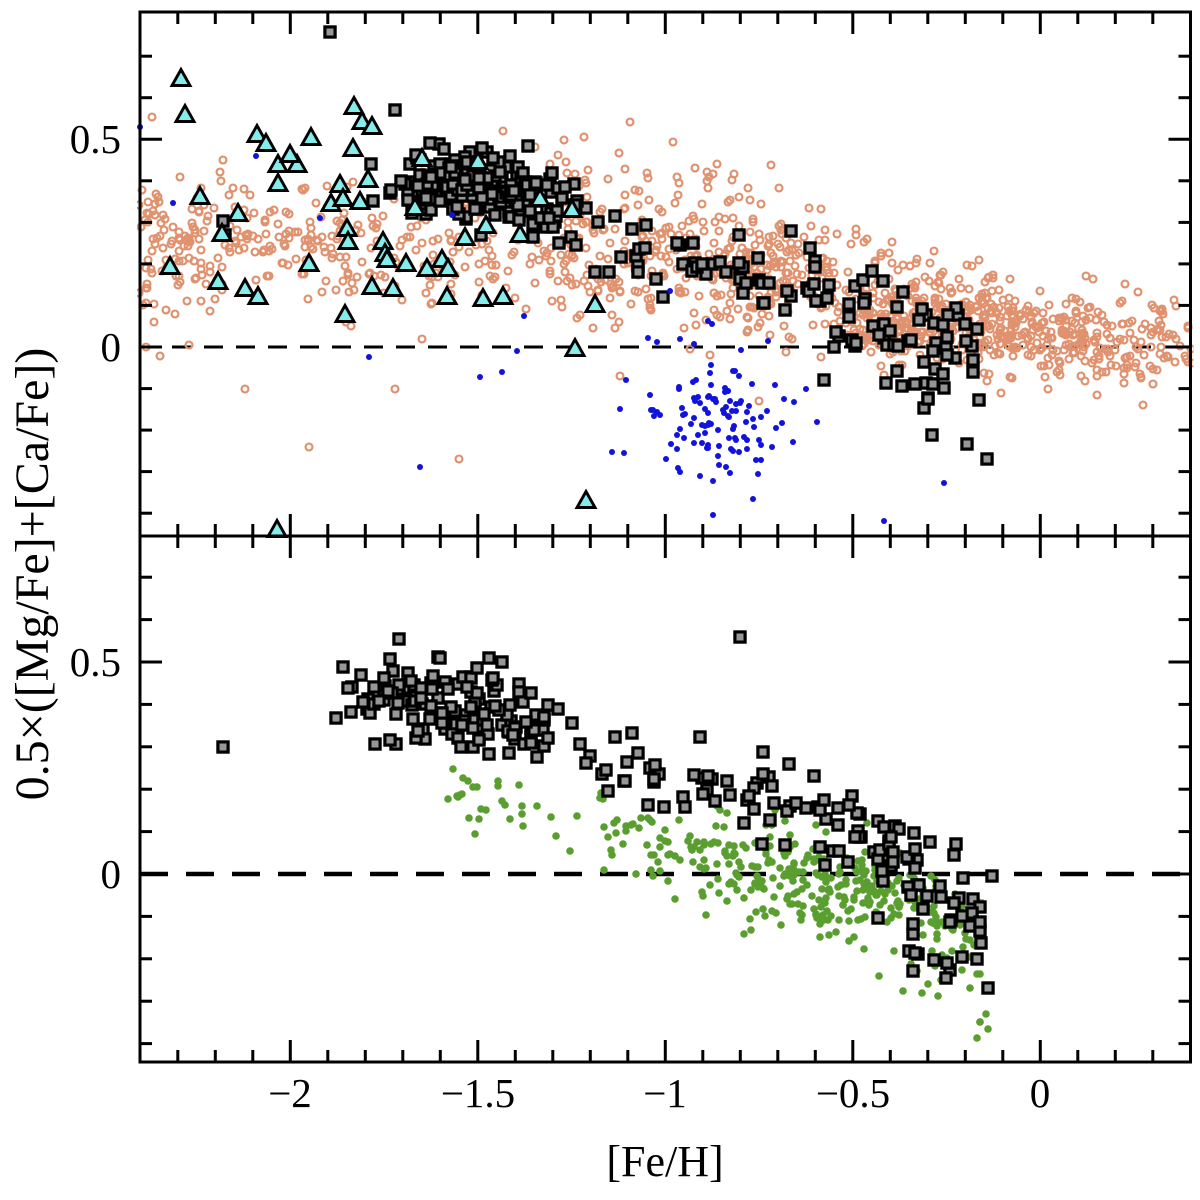 This screenshot has width=1200, height=1200. I want to click on svg-text: −1.5, so click(478, 1093).